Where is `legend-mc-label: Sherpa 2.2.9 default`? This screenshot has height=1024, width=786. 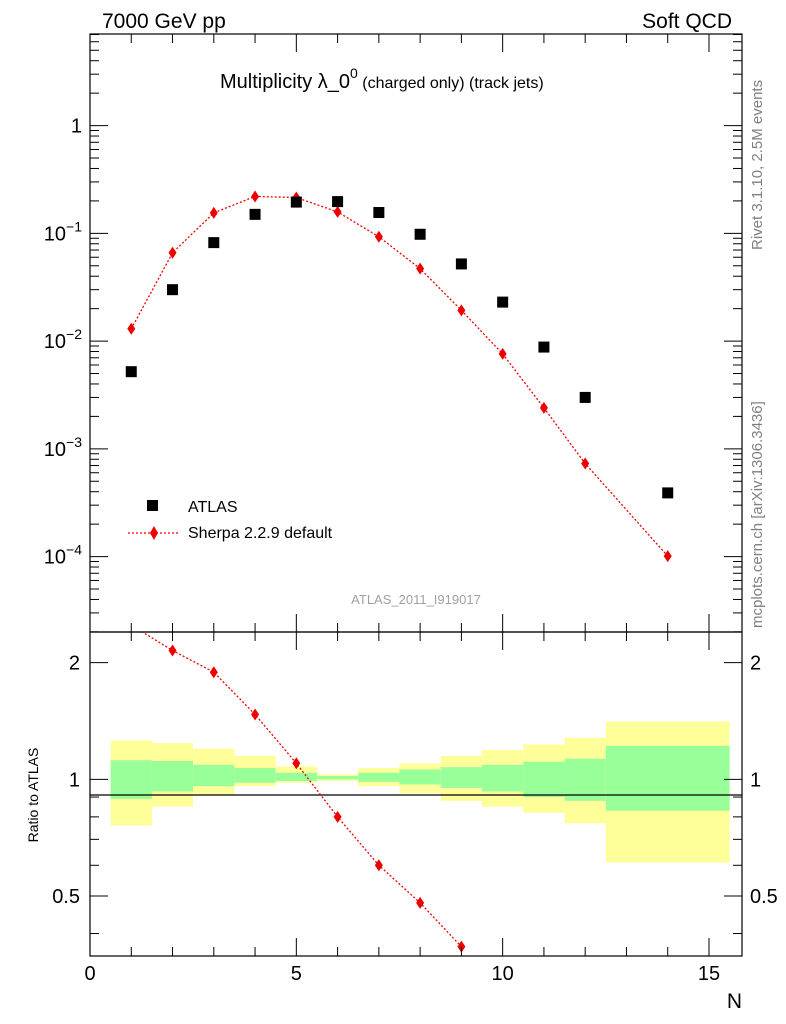
legend-mc-label: Sherpa 2.2.9 default is located at coordinates (260, 533).